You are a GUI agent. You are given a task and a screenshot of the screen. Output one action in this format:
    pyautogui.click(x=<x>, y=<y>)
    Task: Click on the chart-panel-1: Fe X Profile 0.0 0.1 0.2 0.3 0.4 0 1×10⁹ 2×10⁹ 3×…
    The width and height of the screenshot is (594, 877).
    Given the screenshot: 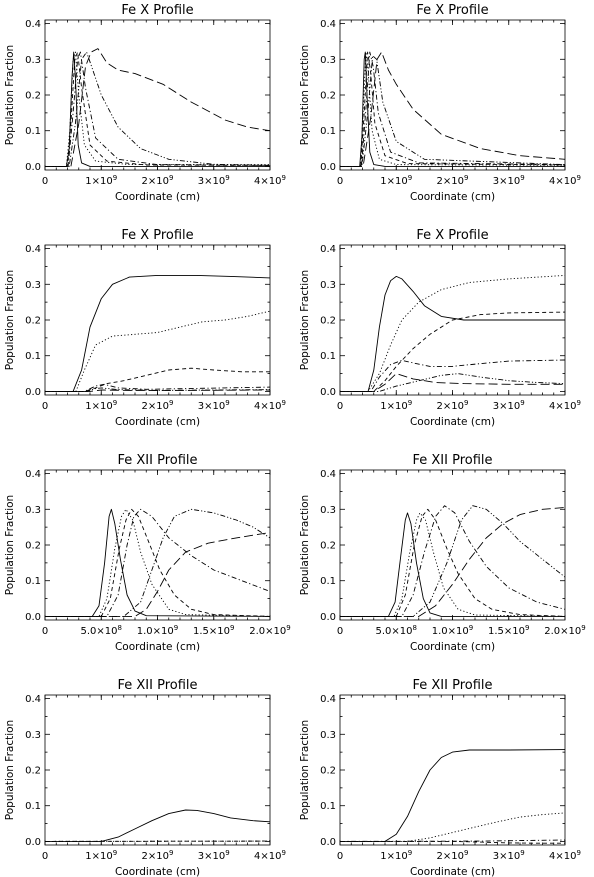 What is the action you would take?
    pyautogui.click(x=145, y=103)
    